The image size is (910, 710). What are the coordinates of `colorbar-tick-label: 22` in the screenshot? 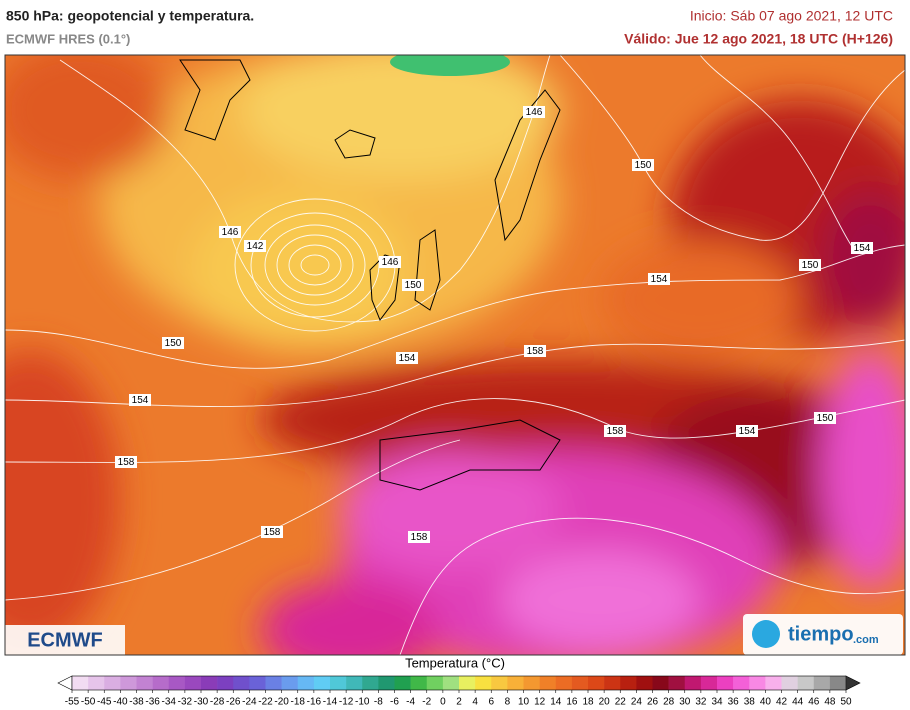 It's located at (621, 702).